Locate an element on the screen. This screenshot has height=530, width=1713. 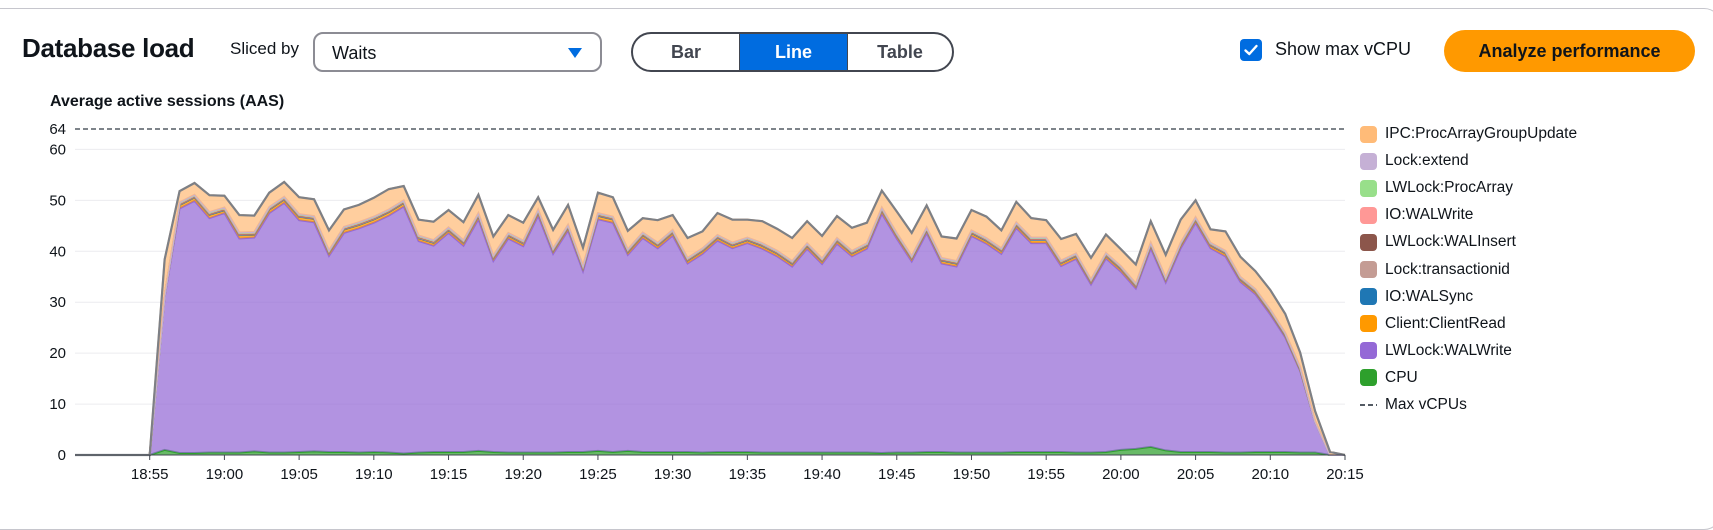
x-tick-label: 19:05 is located at coordinates (299, 474).